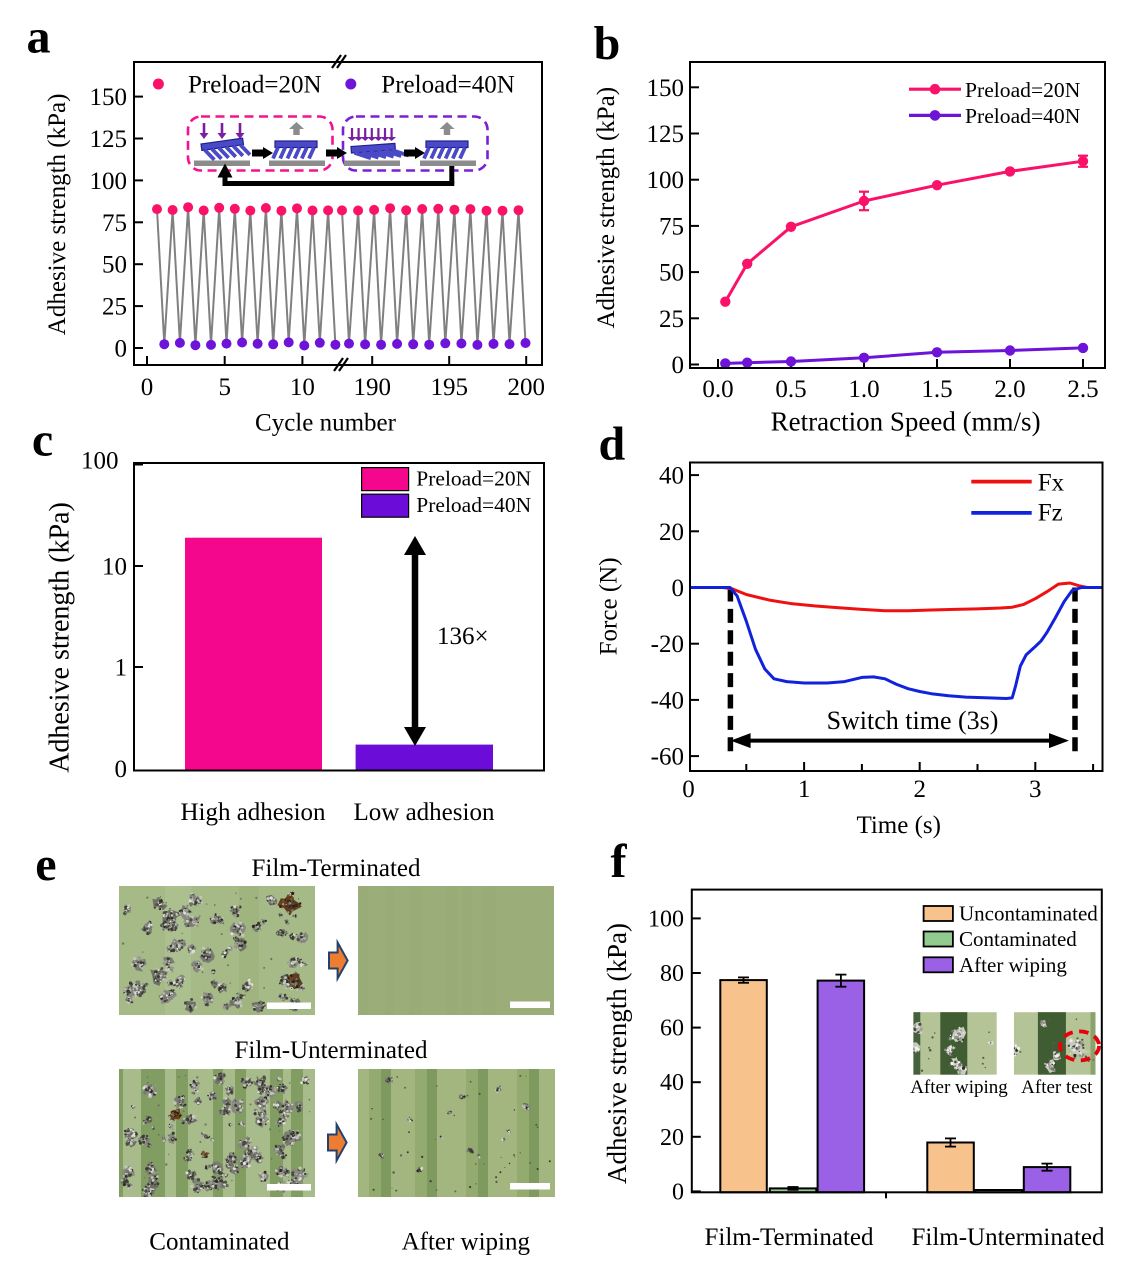  Describe the element at coordinates (1035, 789) in the screenshot. I see `svg-text: 3` at that location.